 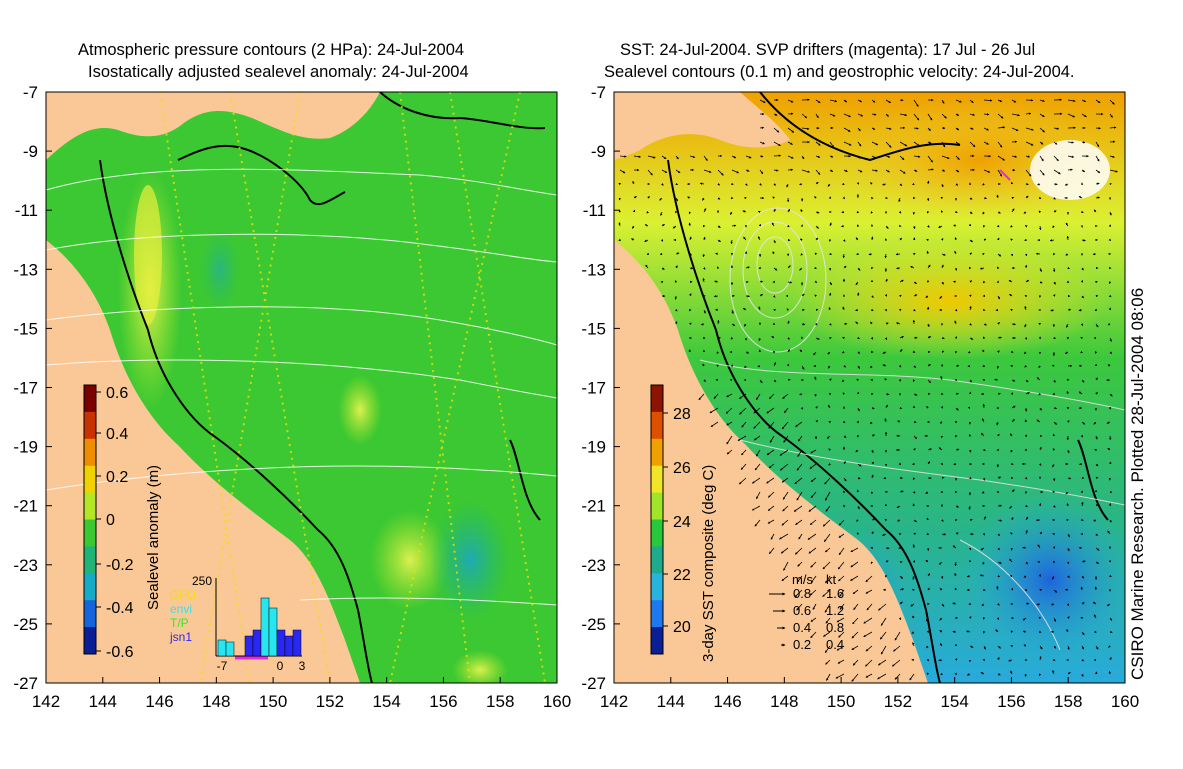 What do you see at coordinates (25, 624) in the screenshot?
I see `y-tick-label: -25` at bounding box center [25, 624].